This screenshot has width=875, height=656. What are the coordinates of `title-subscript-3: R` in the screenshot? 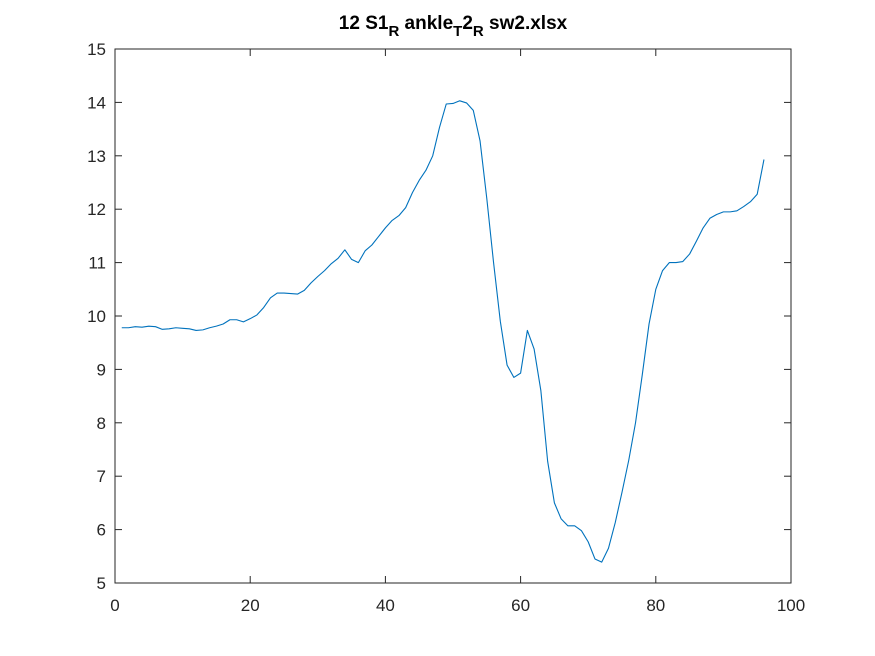 It's located at (478, 31).